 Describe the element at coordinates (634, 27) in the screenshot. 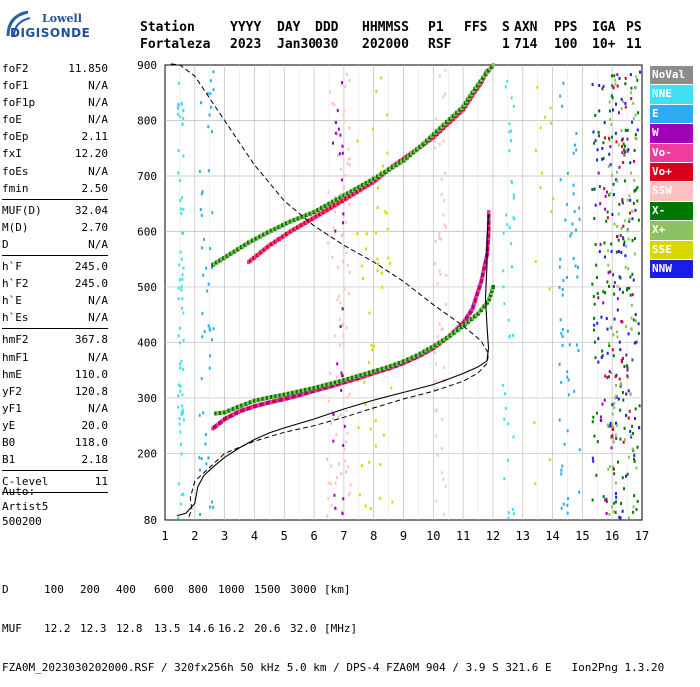

I see `header-row1-col-11: PS` at that location.